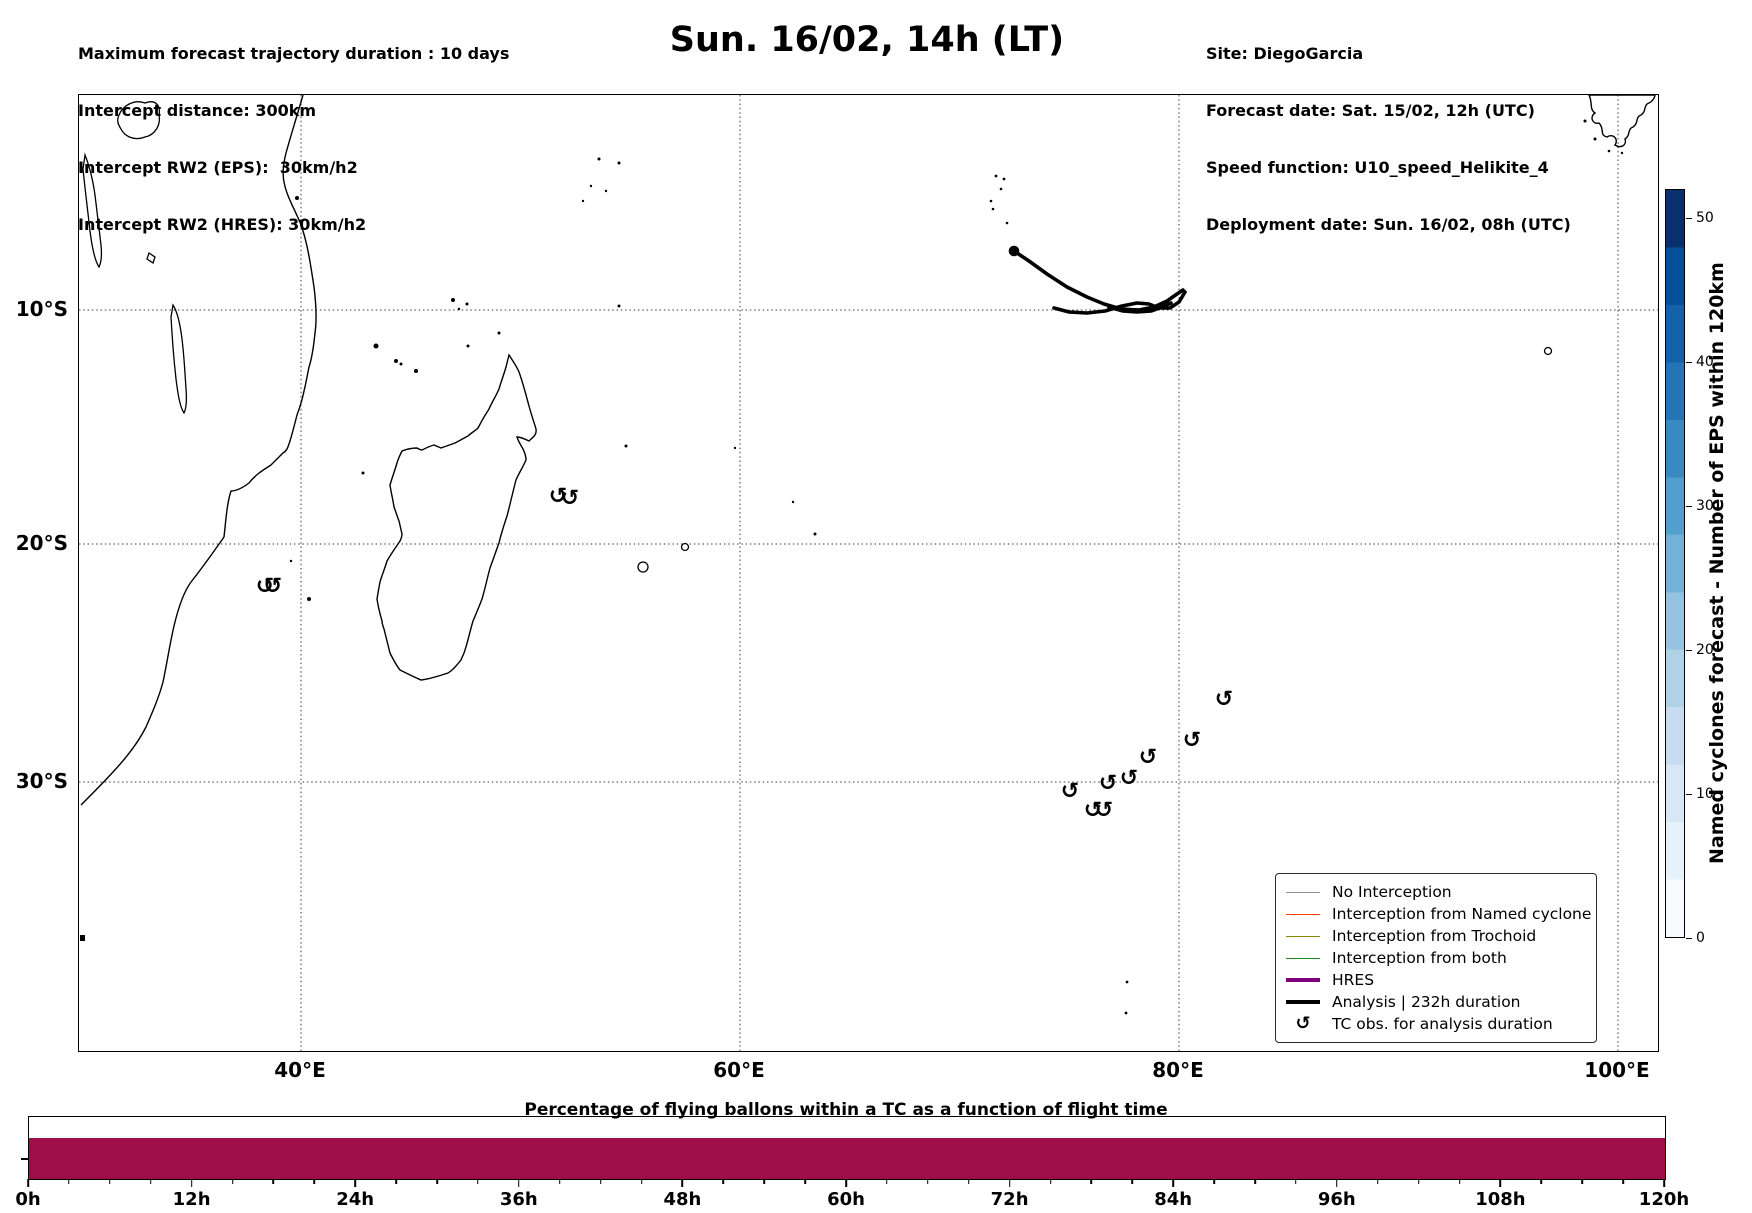 Image resolution: width=1752 pixels, height=1213 pixels. I want to click on lat-tick-20s: 20°S, so click(41, 543).